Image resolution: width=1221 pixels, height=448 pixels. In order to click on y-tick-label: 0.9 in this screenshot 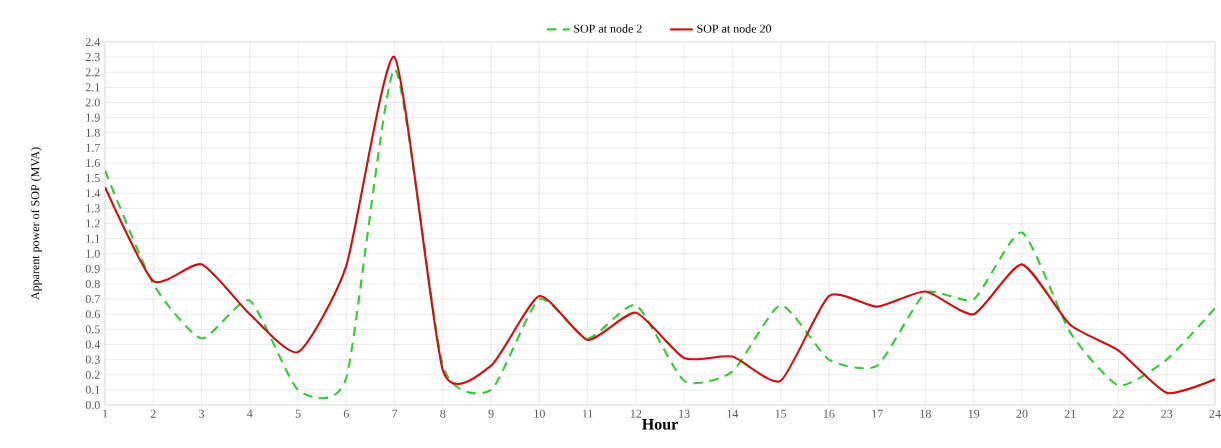, I will do `click(92, 268)`.